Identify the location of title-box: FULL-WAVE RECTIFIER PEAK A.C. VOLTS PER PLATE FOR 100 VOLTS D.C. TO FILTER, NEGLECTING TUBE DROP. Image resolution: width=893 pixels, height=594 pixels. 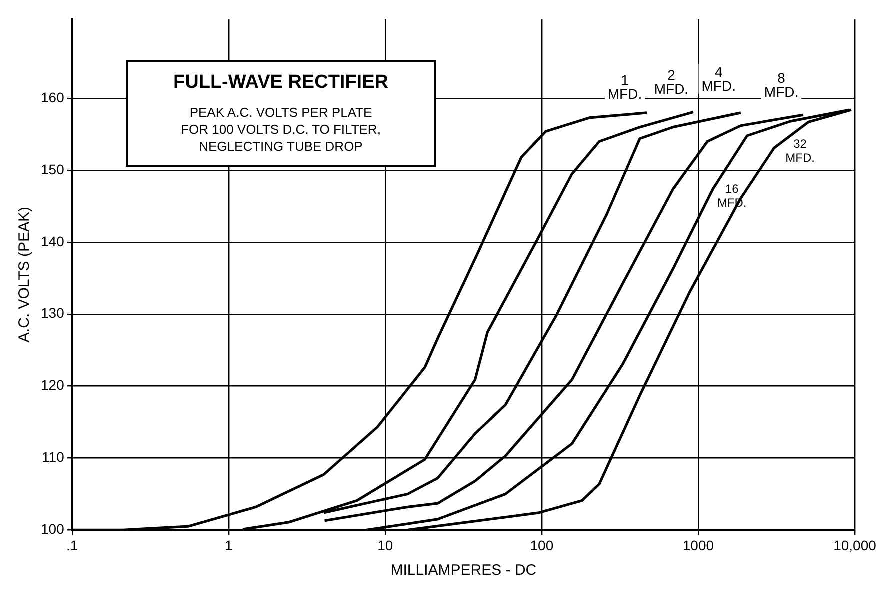
(281, 113).